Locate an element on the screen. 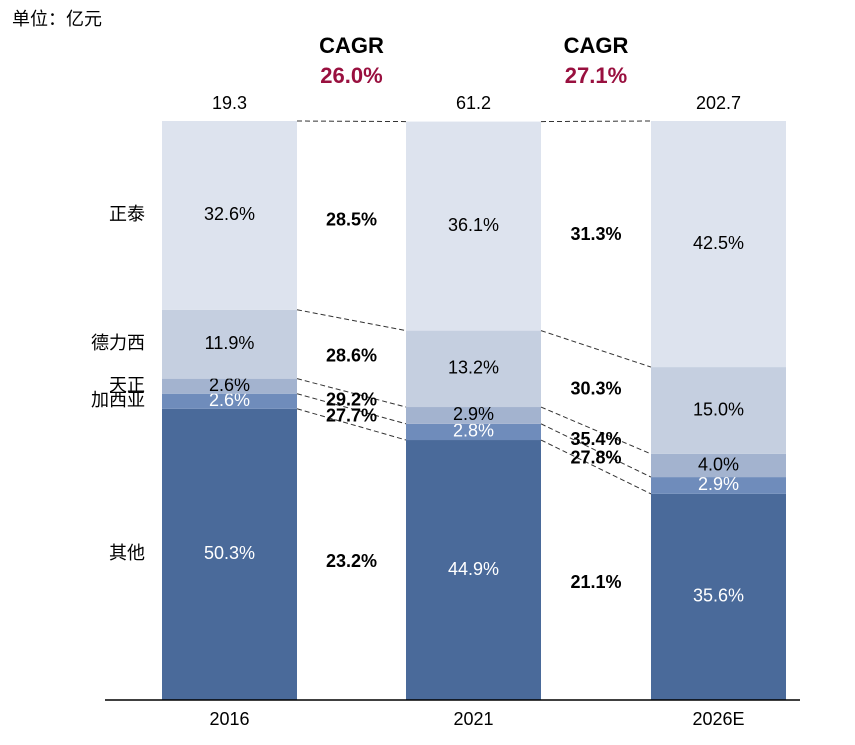  cagr-total: 26.0% is located at coordinates (351, 75).